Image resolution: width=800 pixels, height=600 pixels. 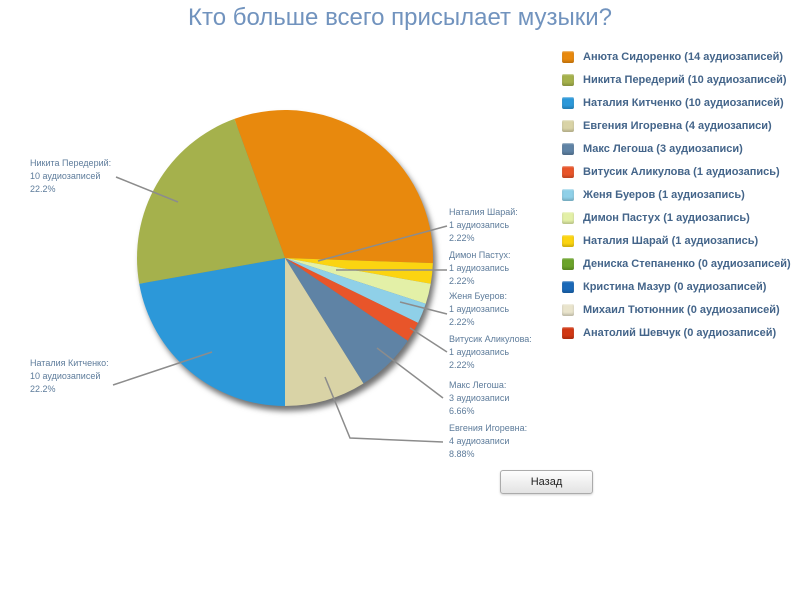 What do you see at coordinates (683, 57) in the screenshot?
I see `legend-item-label: Анюта Сидоренко (14 аудиозаписей)` at bounding box center [683, 57].